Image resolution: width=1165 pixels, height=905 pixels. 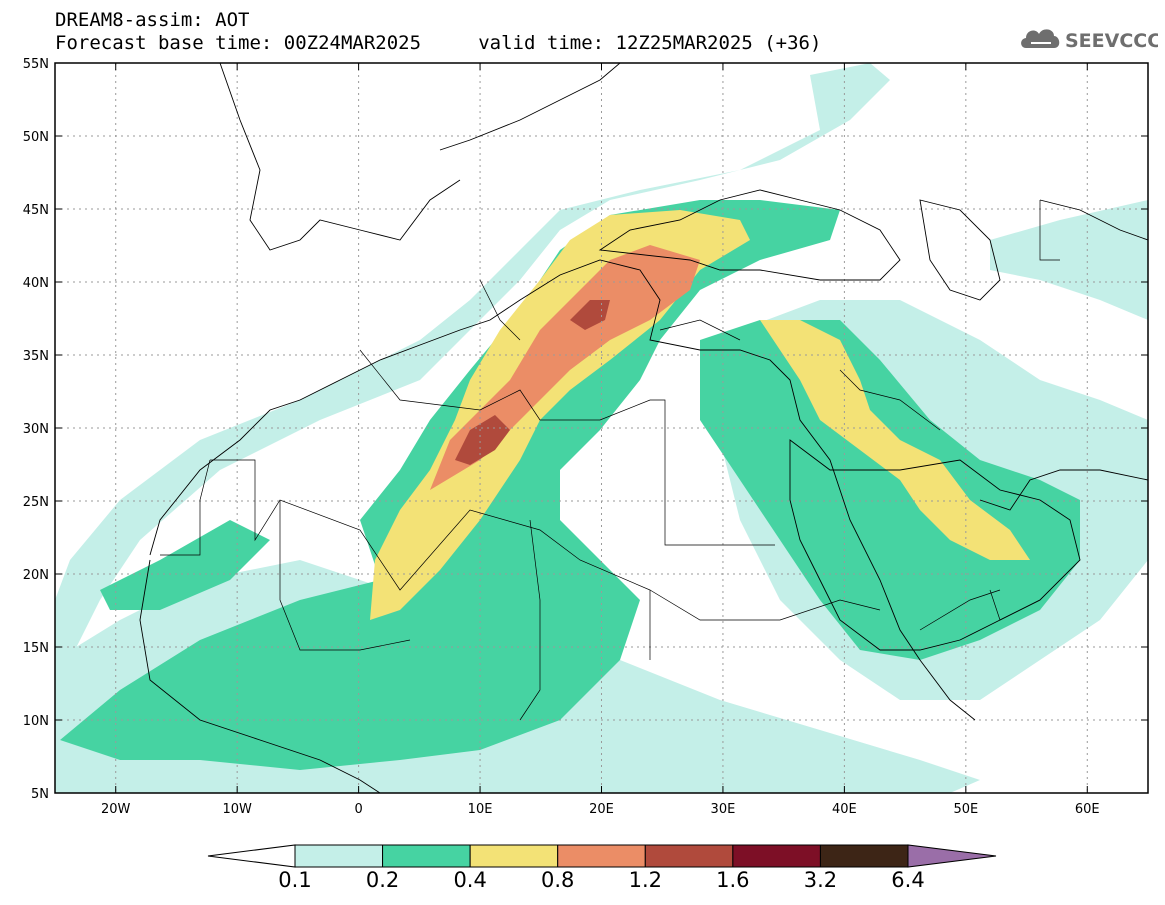 What do you see at coordinates (895, 440) in the screenshot?
I see `aot-region-yellow-arabia` at bounding box center [895, 440].